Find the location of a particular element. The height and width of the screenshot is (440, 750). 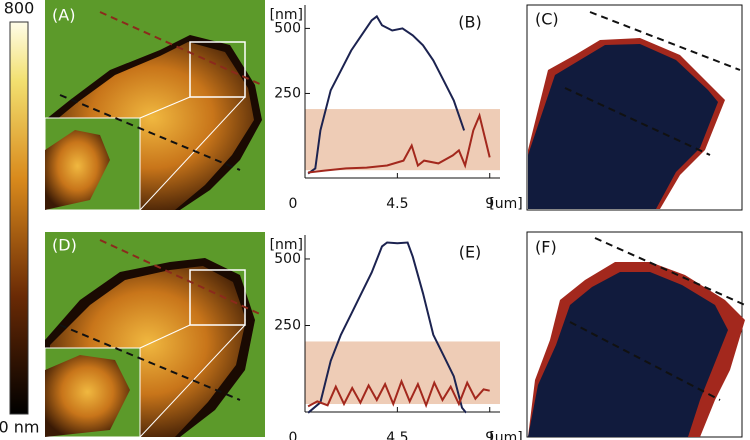

panel-label: (C) is located at coordinates (547, 19).